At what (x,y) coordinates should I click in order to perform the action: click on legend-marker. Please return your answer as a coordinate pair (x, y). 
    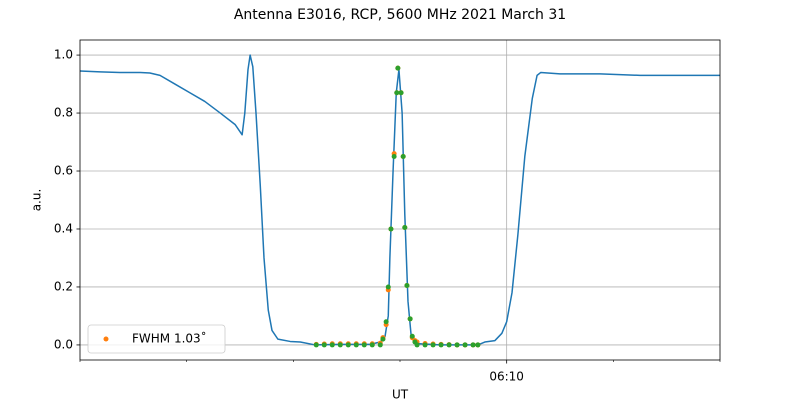
    Looking at the image, I should click on (106, 339).